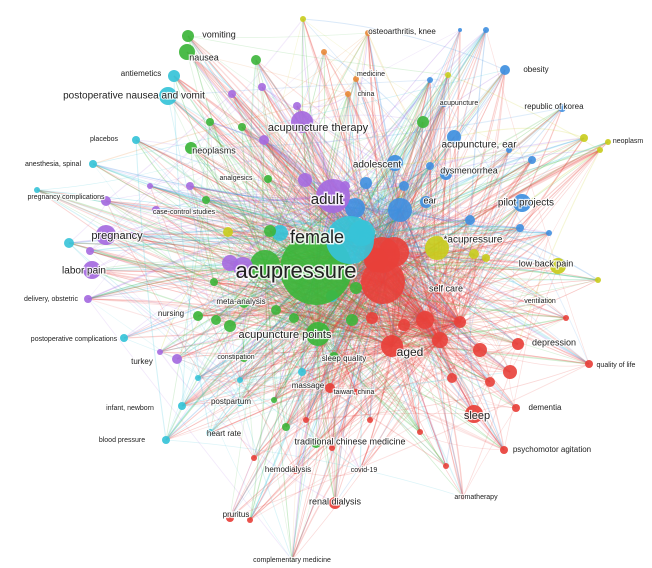 Image resolution: width=652 pixels, height=568 pixels. What do you see at coordinates (236, 178) in the screenshot?
I see `keyword-label: analgesics` at bounding box center [236, 178].